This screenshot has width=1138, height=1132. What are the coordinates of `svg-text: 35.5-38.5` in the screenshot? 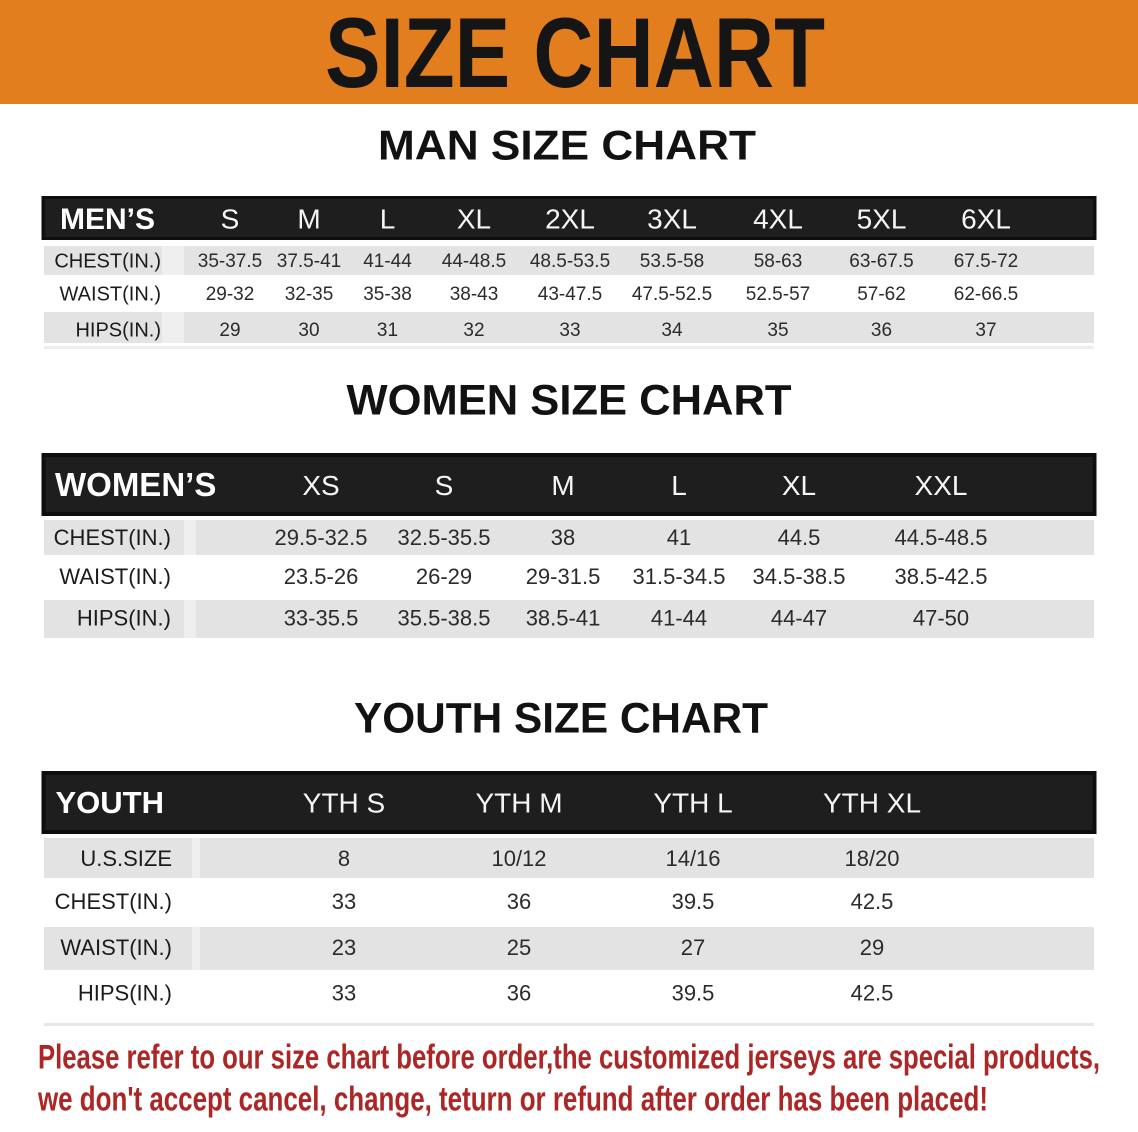 It's located at (444, 618).